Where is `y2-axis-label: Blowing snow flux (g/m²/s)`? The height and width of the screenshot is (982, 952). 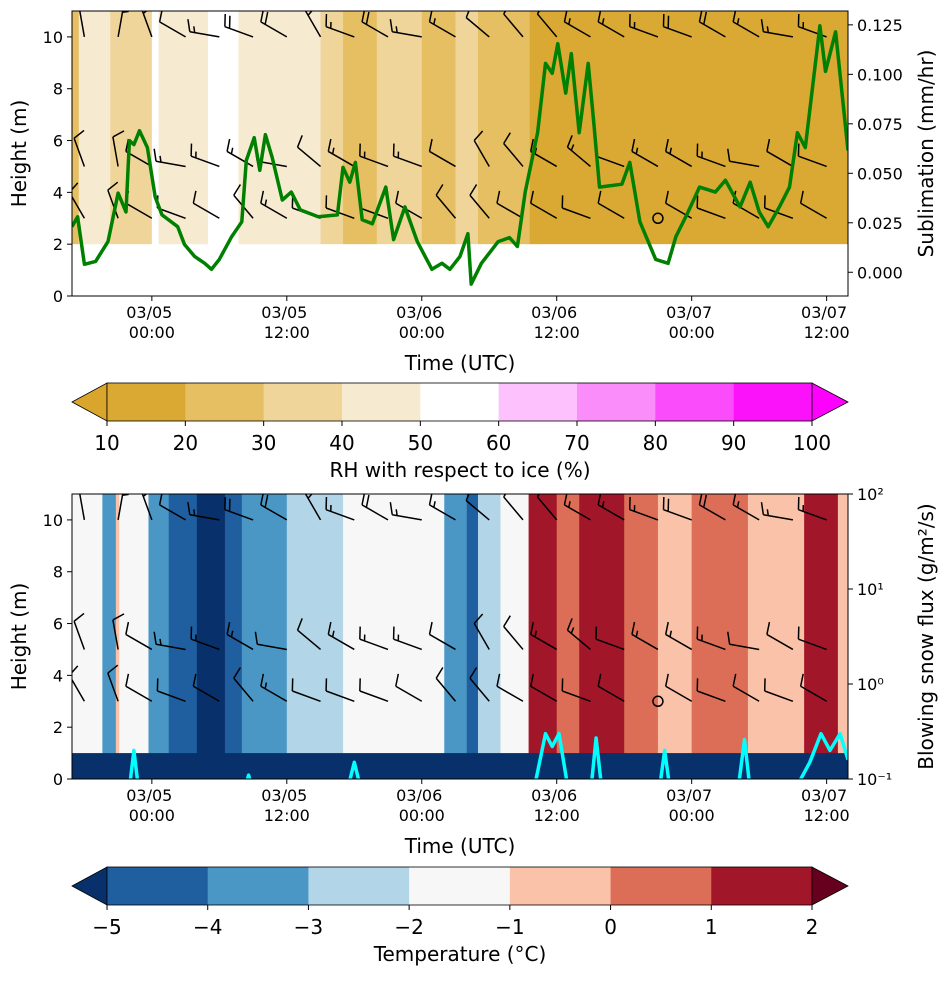
y2-axis-label: Blowing snow flux (g/m²/s) is located at coordinates (926, 636).